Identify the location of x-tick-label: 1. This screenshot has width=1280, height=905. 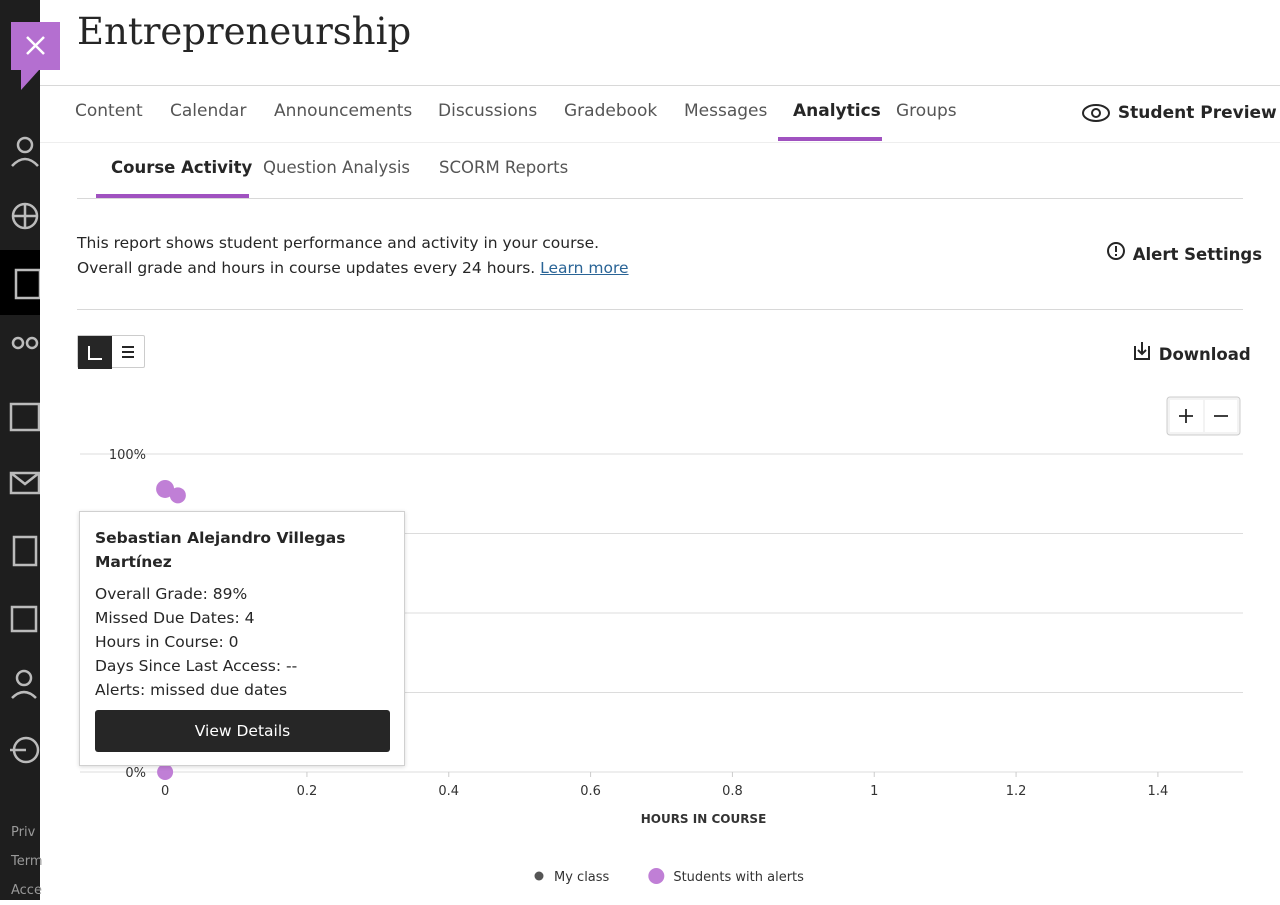
(874, 791).